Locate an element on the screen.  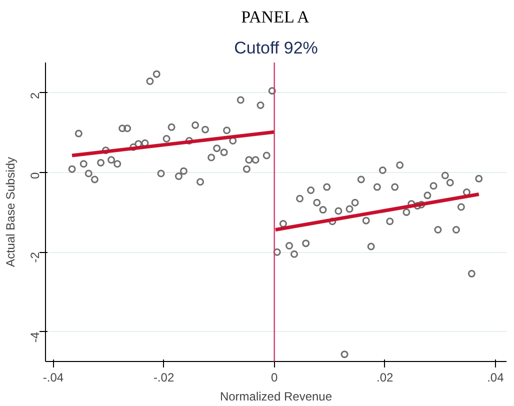
y-tick-label: -4 is located at coordinates (35, 337).